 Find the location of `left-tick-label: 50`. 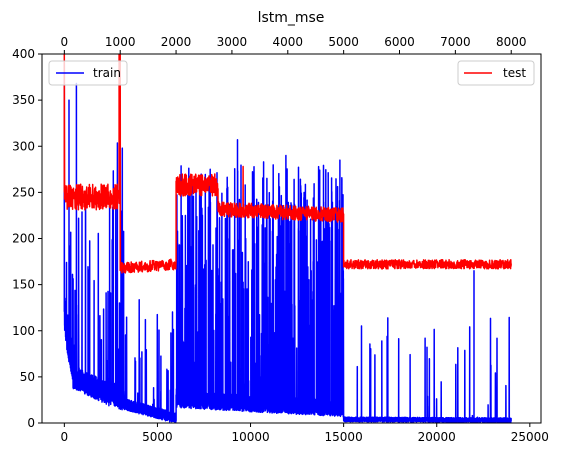

left-tick-label: 50 is located at coordinates (27, 377).